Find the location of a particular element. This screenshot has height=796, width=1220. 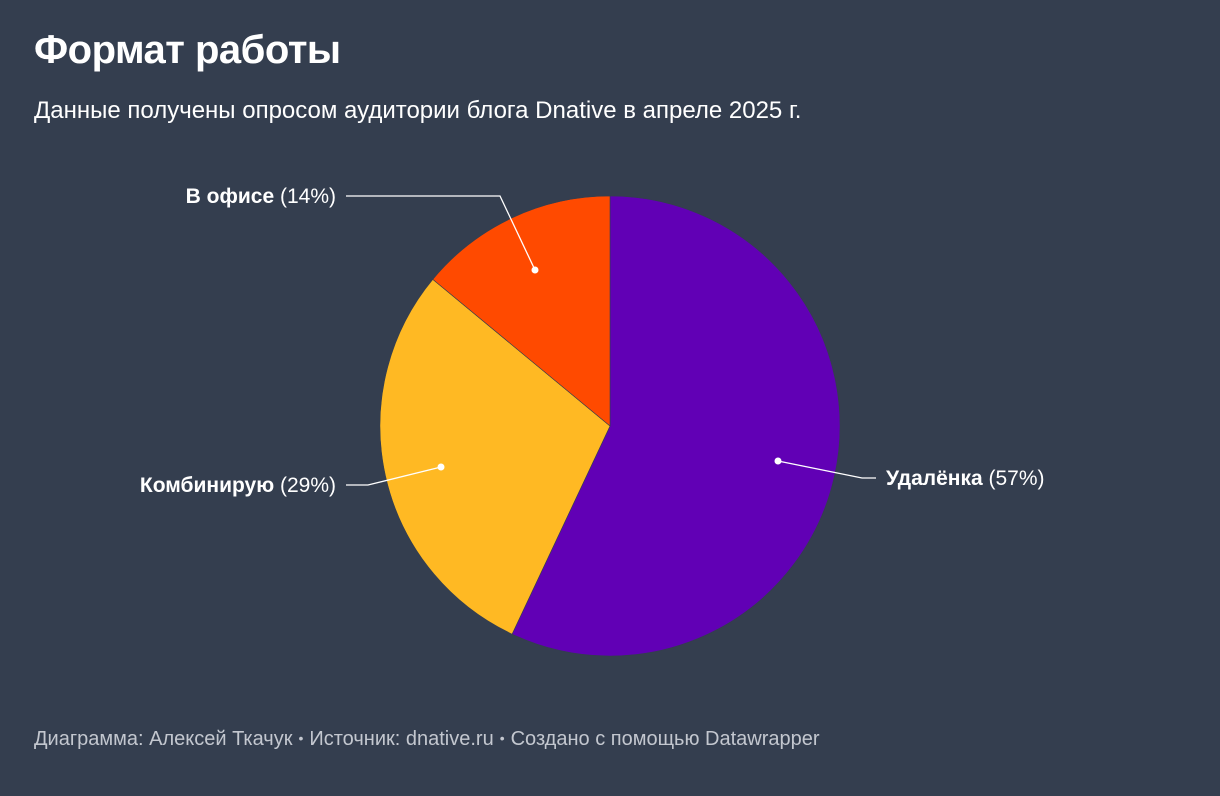

slice-label-value: (57%) is located at coordinates (1014, 478).